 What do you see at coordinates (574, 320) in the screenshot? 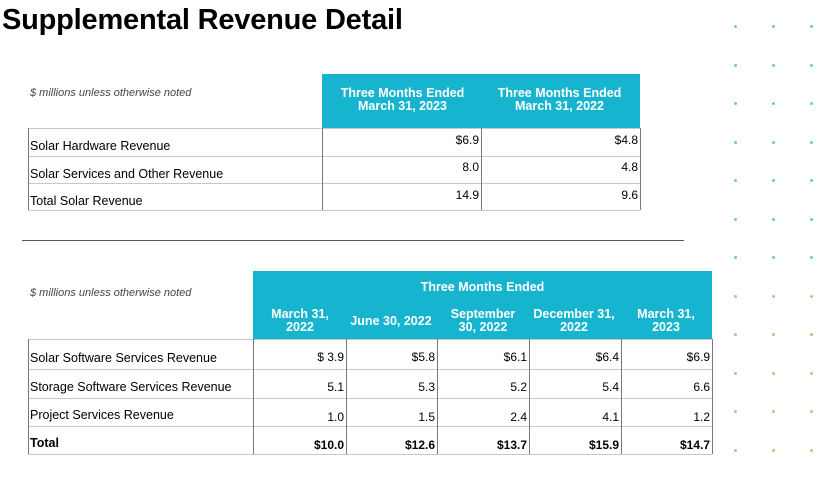
I see `column-header: December 31, 2022` at bounding box center [574, 320].